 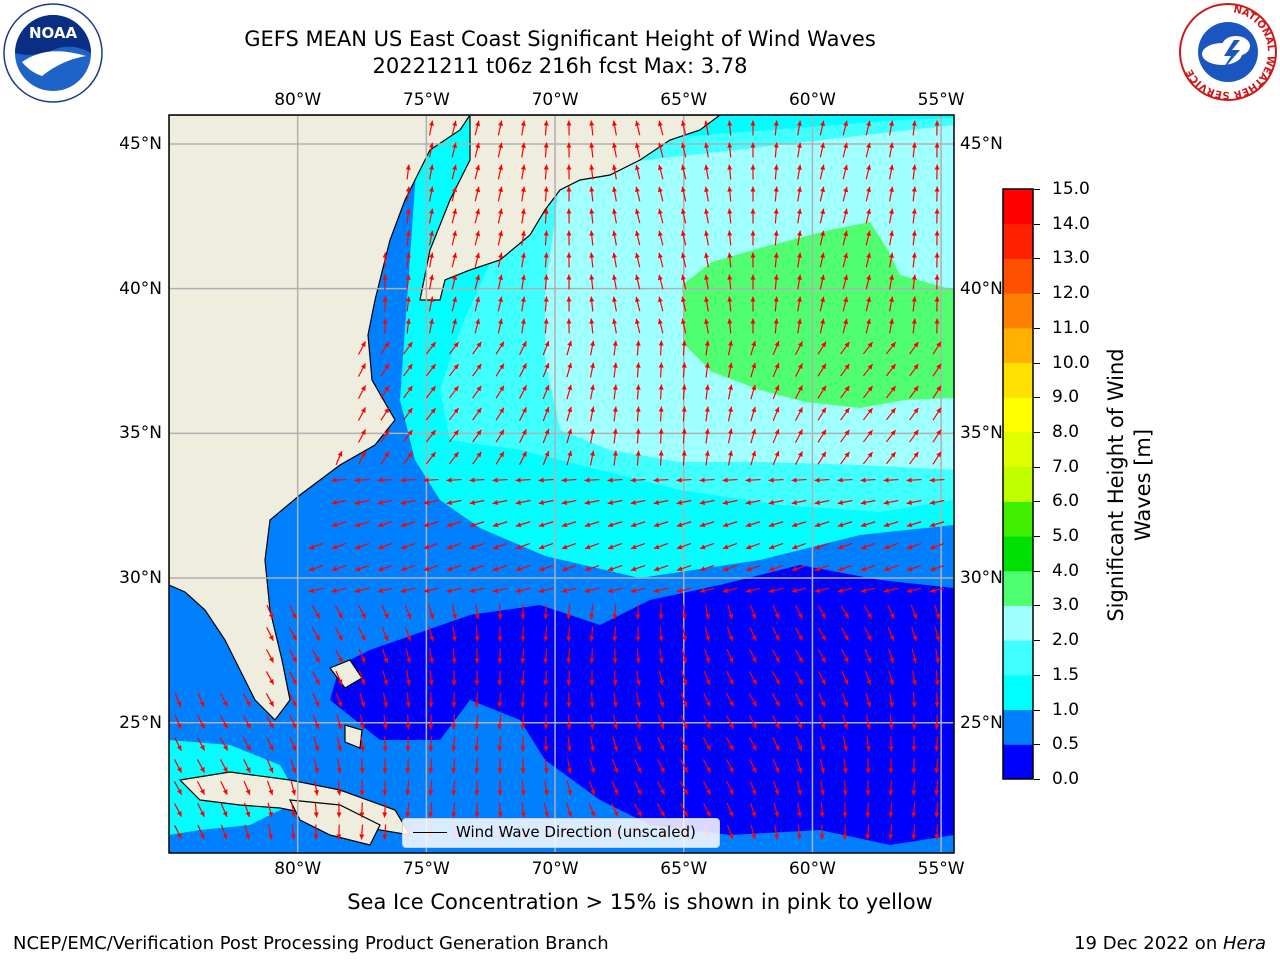 I want to click on lon-tick-top-0: 80°W, so click(x=298, y=100).